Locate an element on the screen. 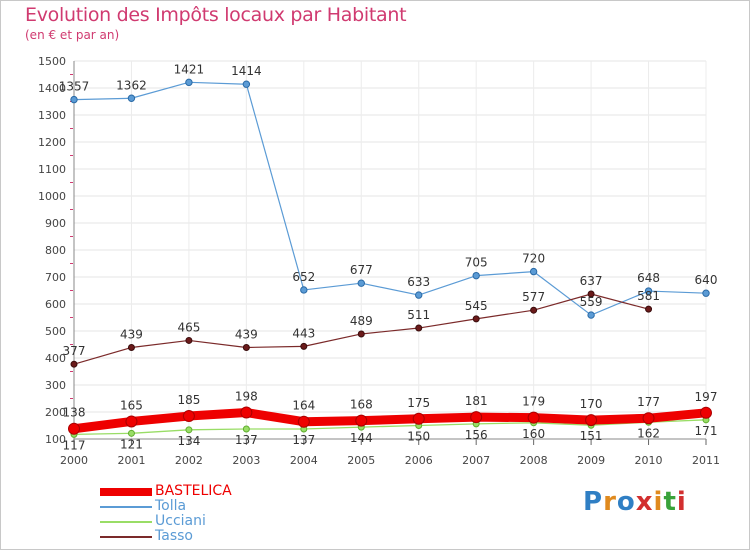 This screenshot has height=550, width=750. data-label-ucciani: 117 is located at coordinates (74, 445).